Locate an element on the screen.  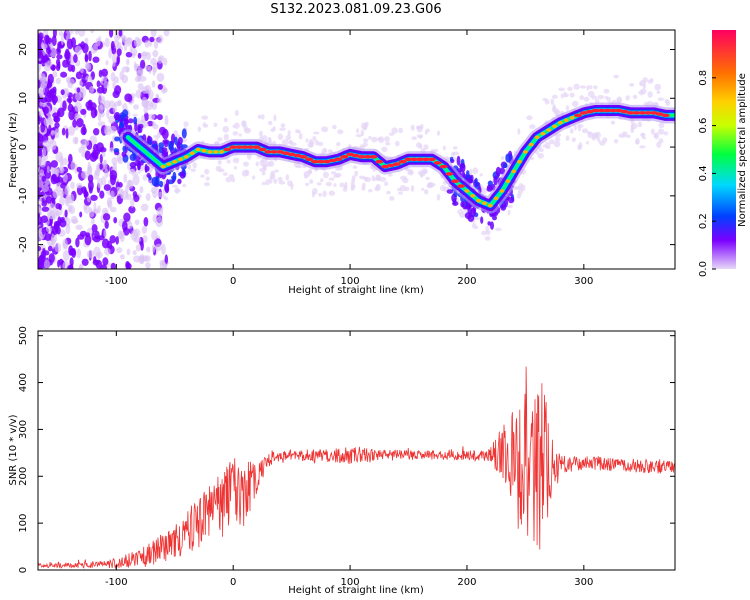
colorbar-tick-label: 0.6 is located at coordinates (703, 126).